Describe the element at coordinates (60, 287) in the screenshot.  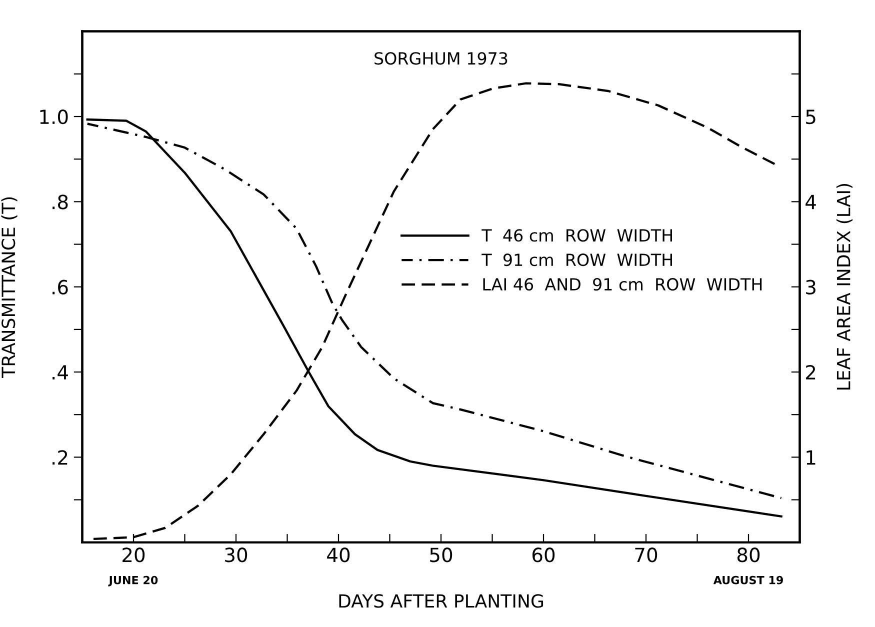
I see `y-tick-label: .6` at that location.